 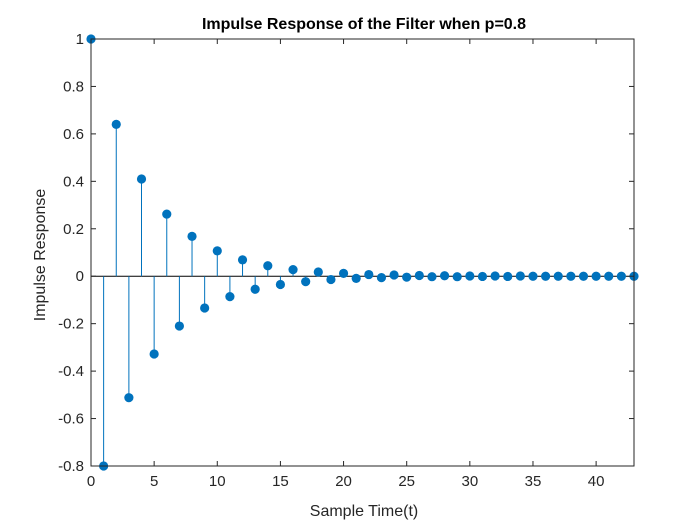 What do you see at coordinates (73, 86) in the screenshot?
I see `y-tick-label: 0.8` at bounding box center [73, 86].